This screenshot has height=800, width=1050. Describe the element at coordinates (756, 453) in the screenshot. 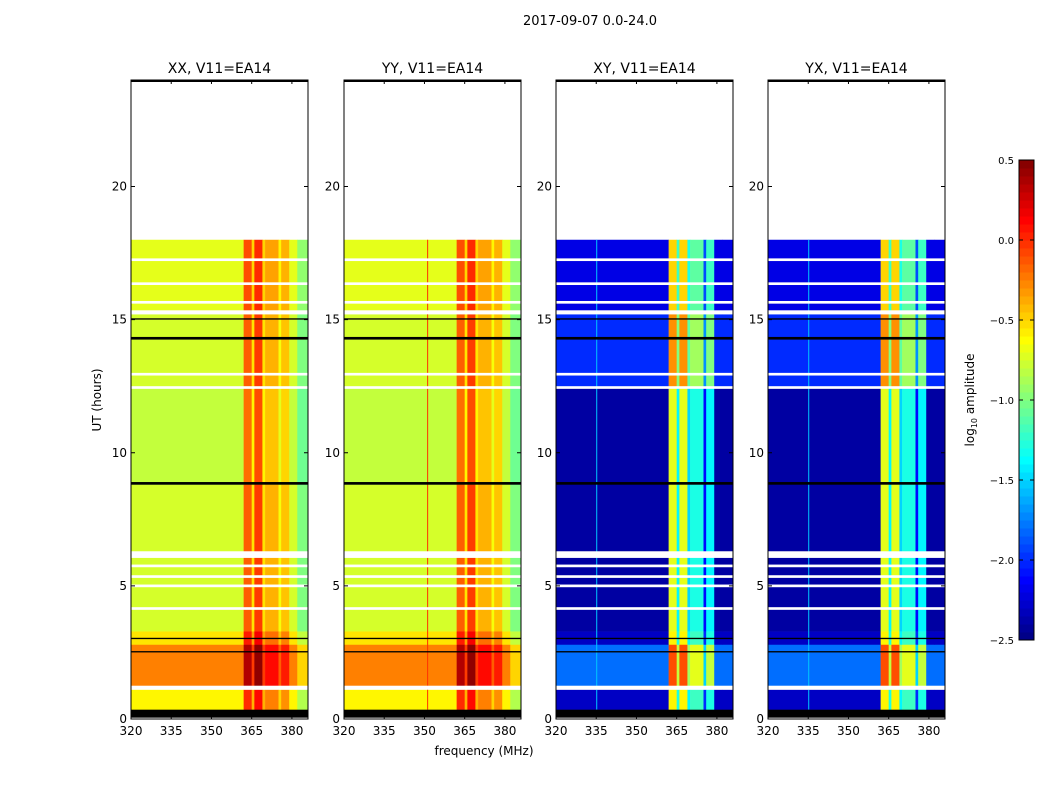

I see `y-tick-label: 10` at that location.